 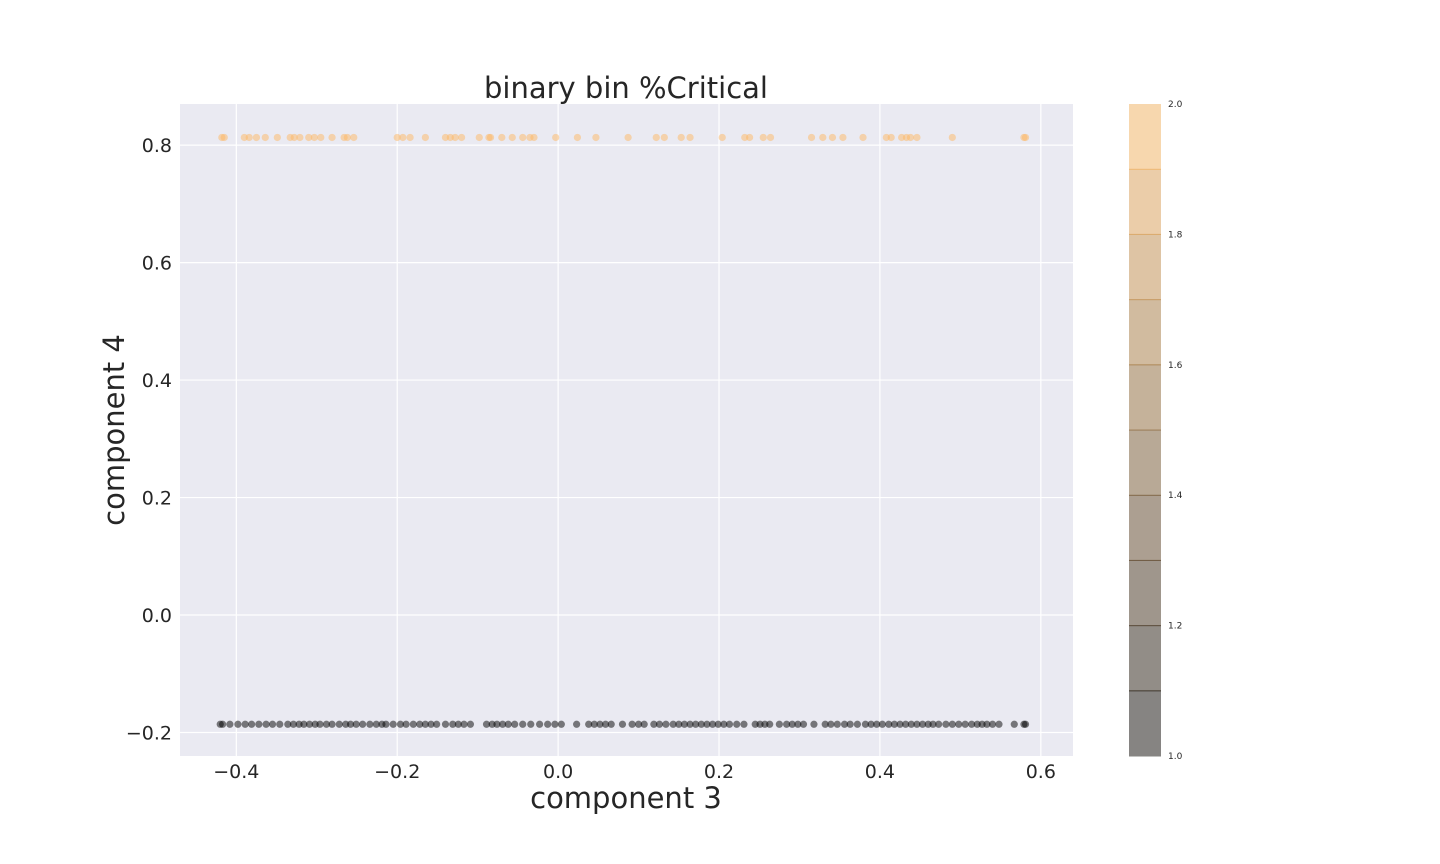 What do you see at coordinates (149, 734) in the screenshot?
I see `y-tick-label: −0.2` at bounding box center [149, 734].